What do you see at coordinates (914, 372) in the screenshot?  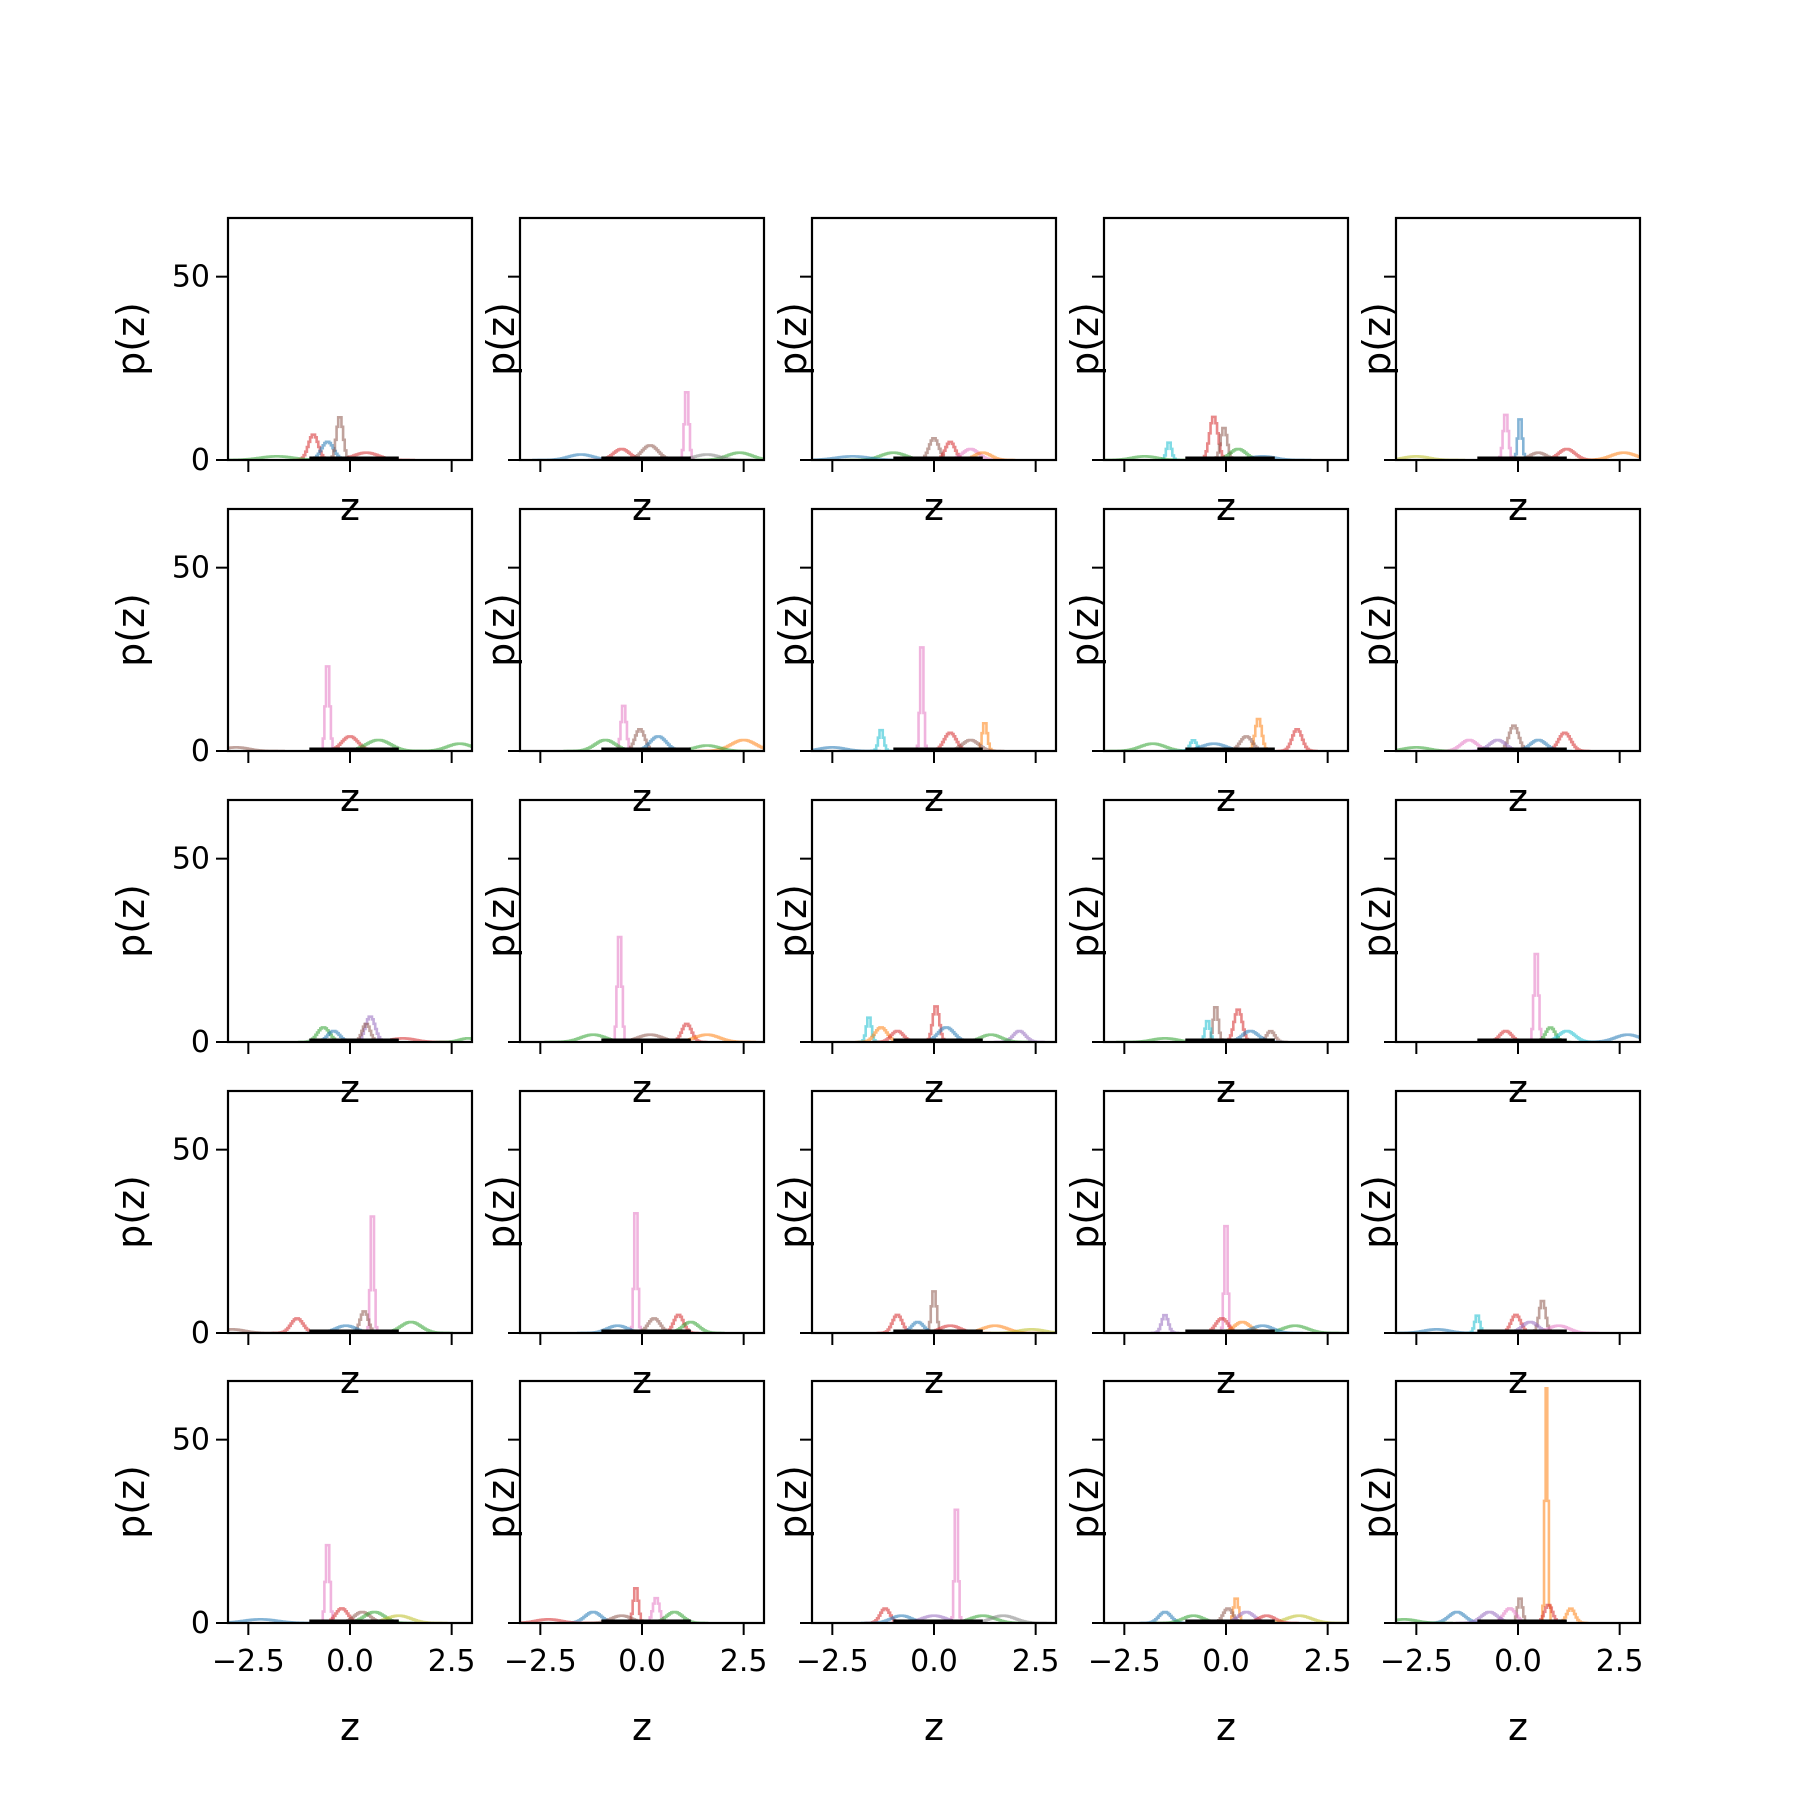 I see `subplot-0-2: z p(z)` at bounding box center [914, 372].